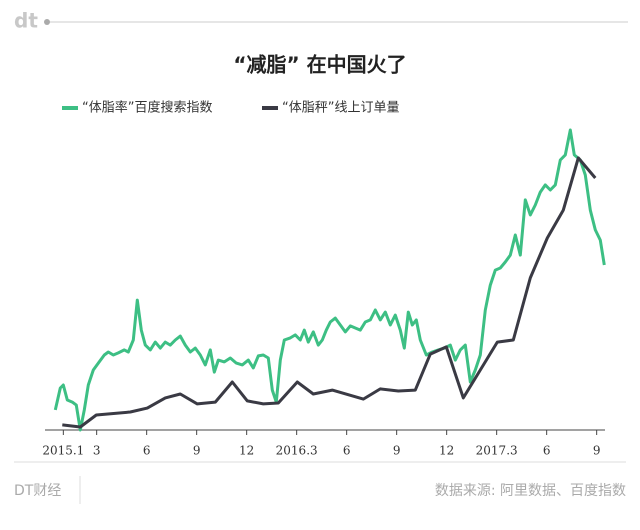 Image resolution: width=640 pixels, height=530 pixels. What do you see at coordinates (340, 108) in the screenshot?
I see `legend-label: “体脂秤”线上订单量` at bounding box center [340, 108].